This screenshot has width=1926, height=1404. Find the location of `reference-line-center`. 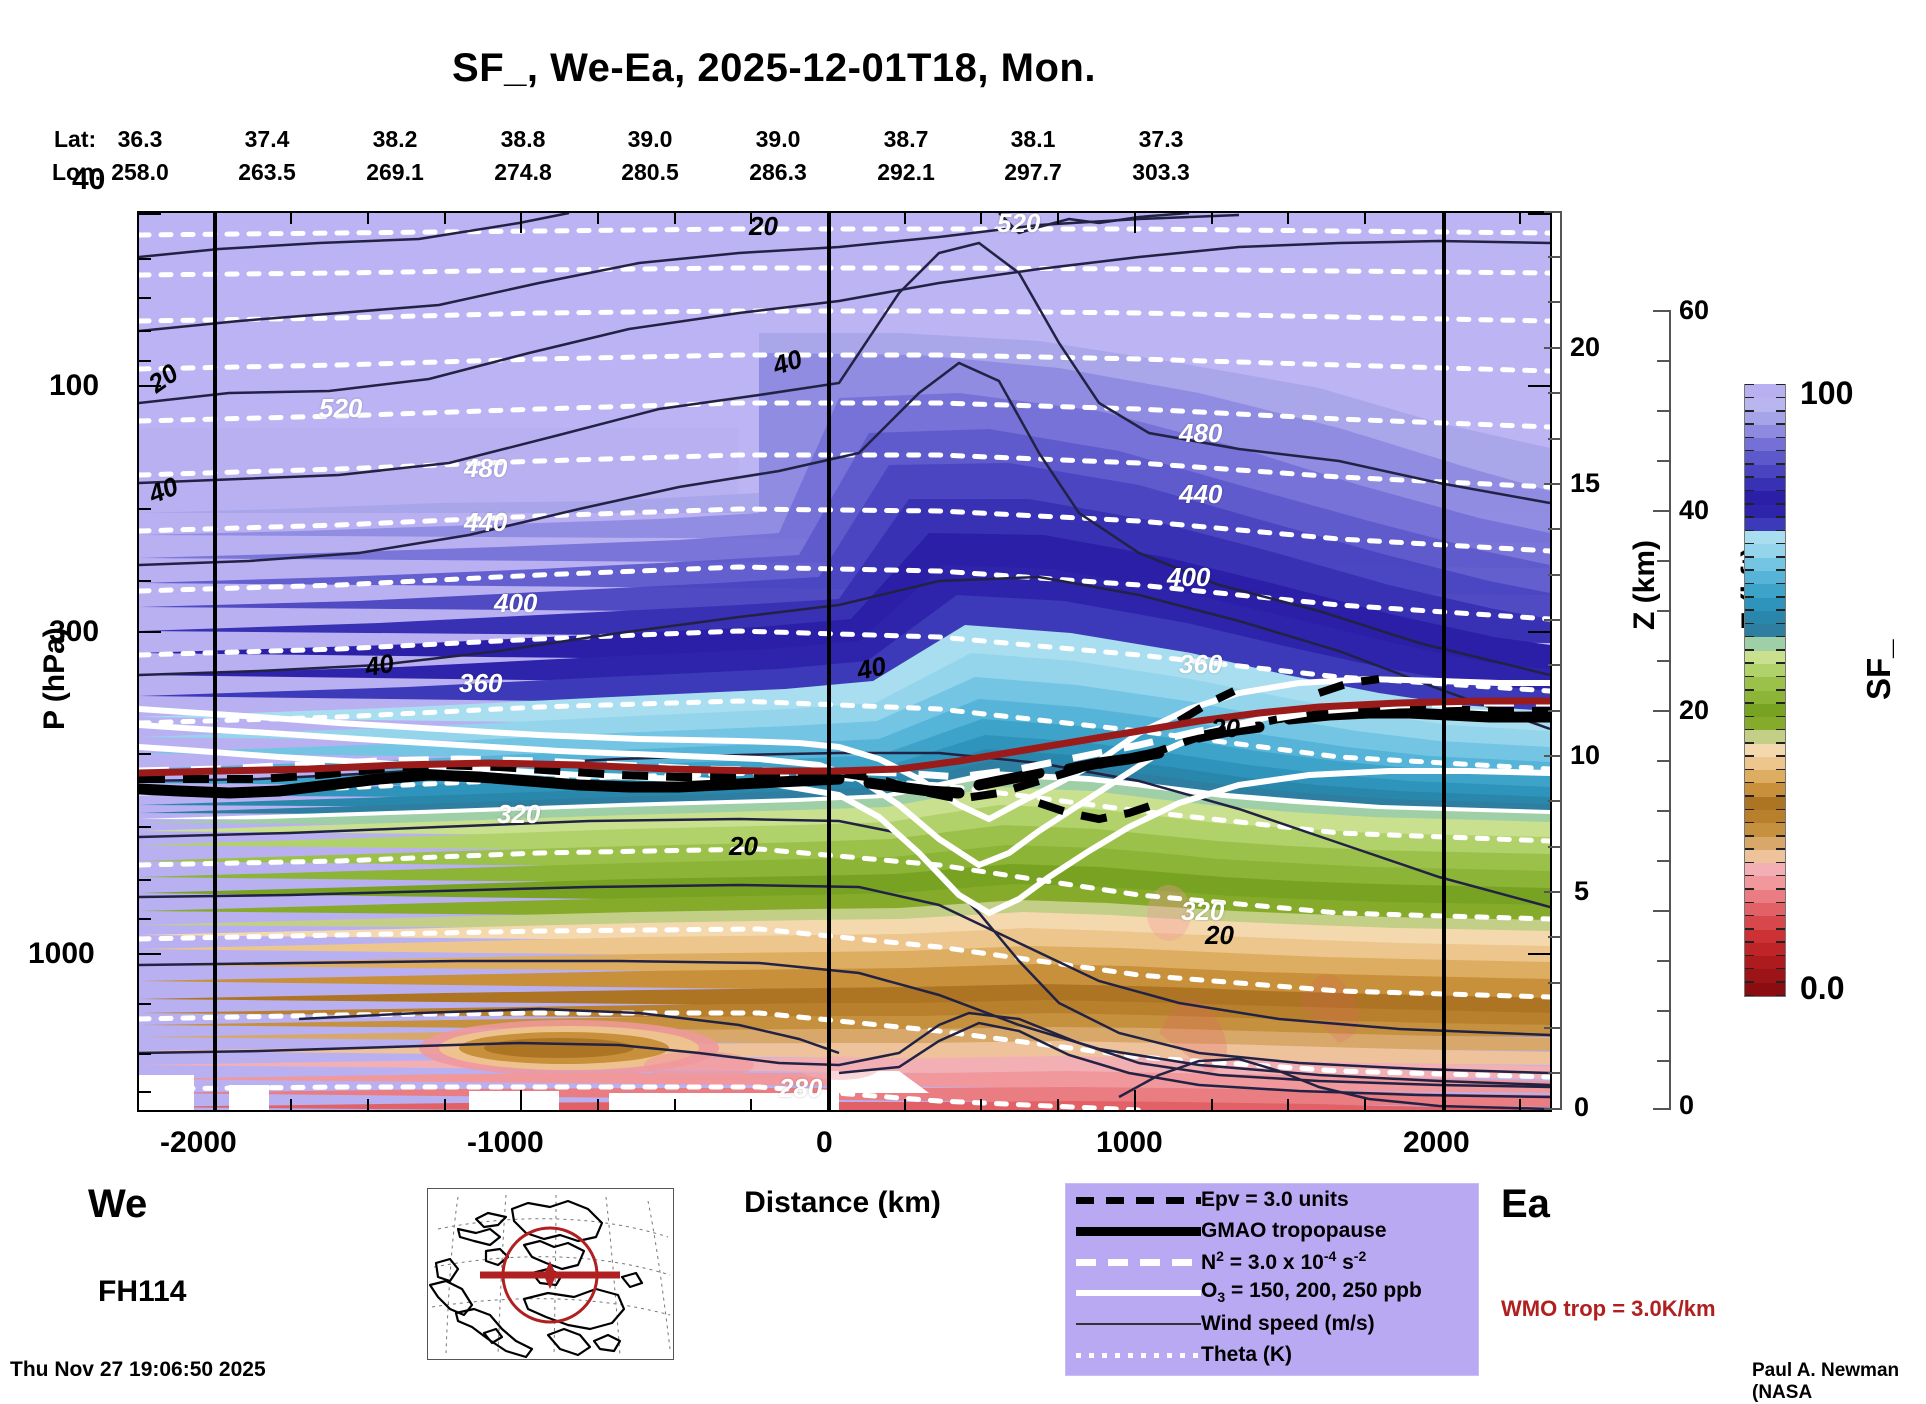

reference-line-center is located at coordinates (829, 661).